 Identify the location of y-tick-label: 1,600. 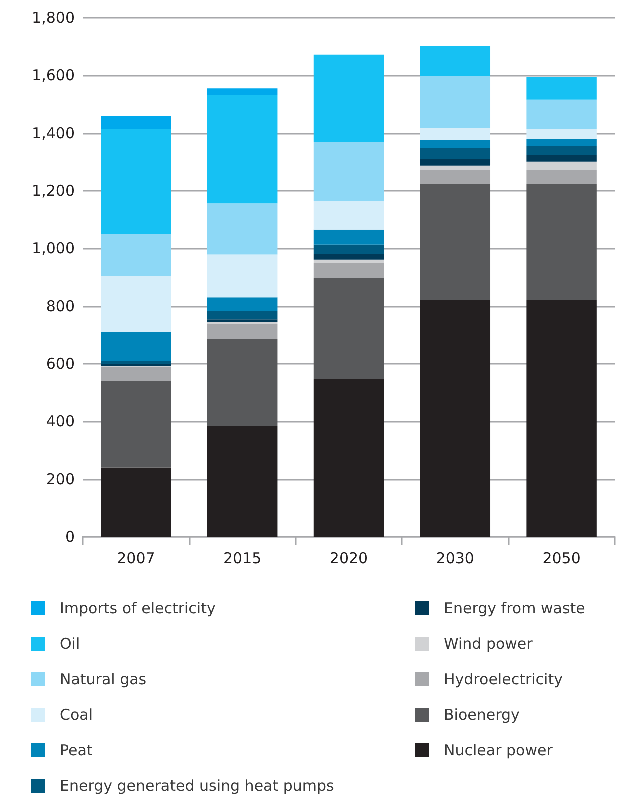
(53, 75).